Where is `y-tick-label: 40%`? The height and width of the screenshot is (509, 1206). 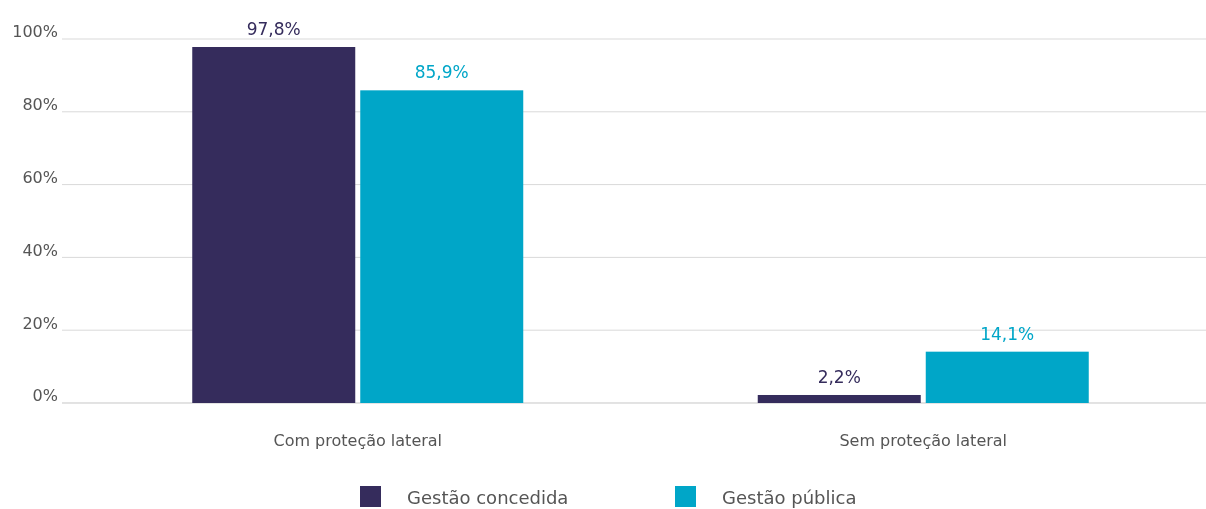
y-tick-label: 40% is located at coordinates (40, 250).